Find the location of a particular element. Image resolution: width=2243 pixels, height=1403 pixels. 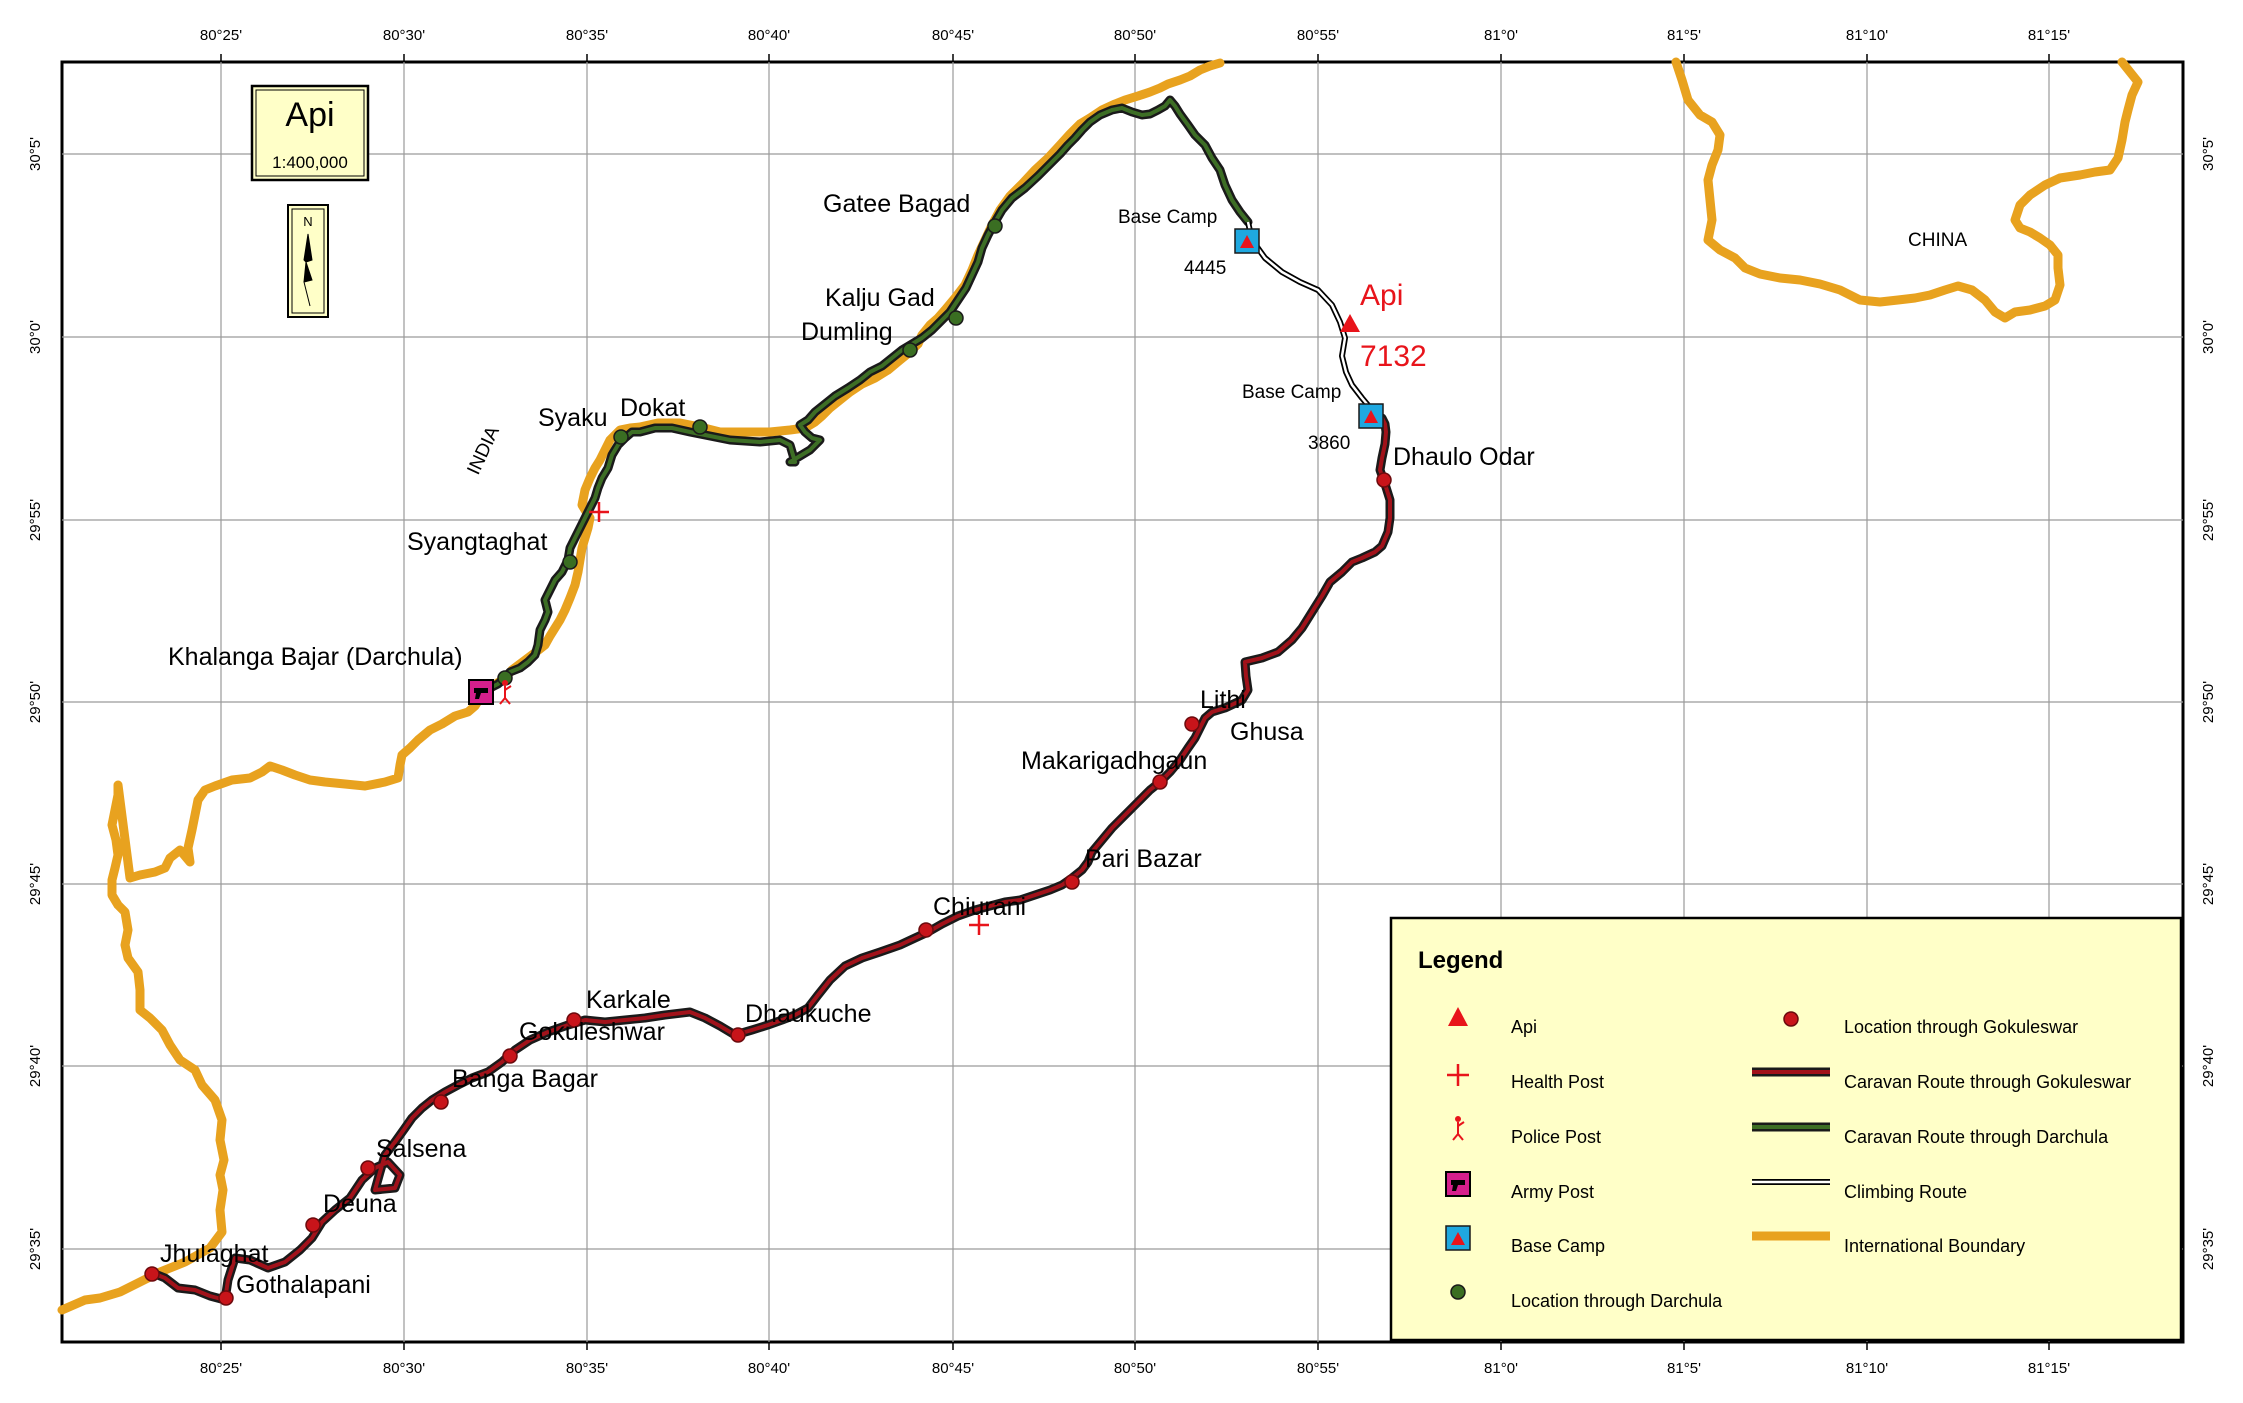

place-label: Dhaulo Odar is located at coordinates (1464, 457).